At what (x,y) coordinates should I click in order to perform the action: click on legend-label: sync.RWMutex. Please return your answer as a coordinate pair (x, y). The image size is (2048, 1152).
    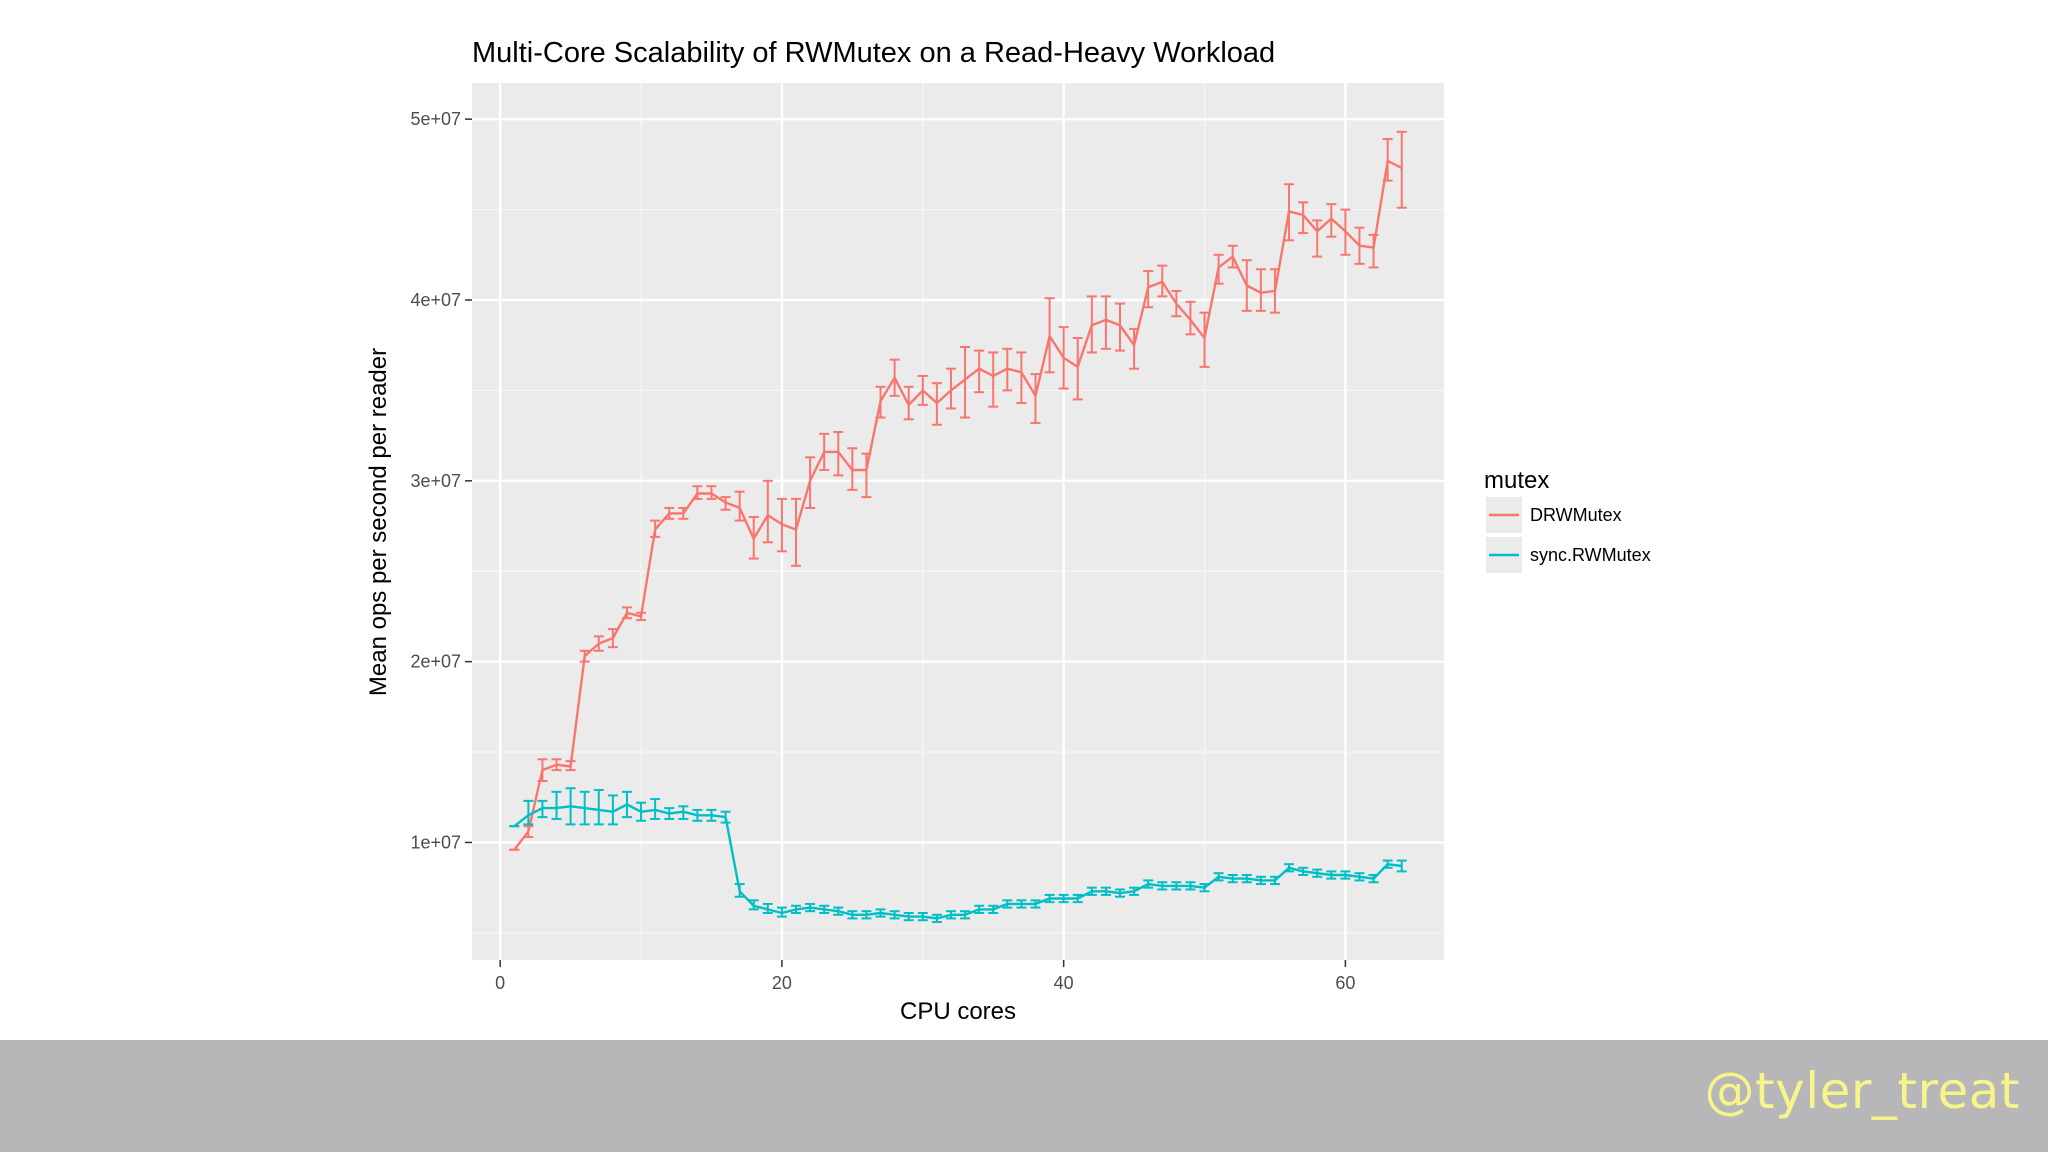
    Looking at the image, I should click on (1590, 555).